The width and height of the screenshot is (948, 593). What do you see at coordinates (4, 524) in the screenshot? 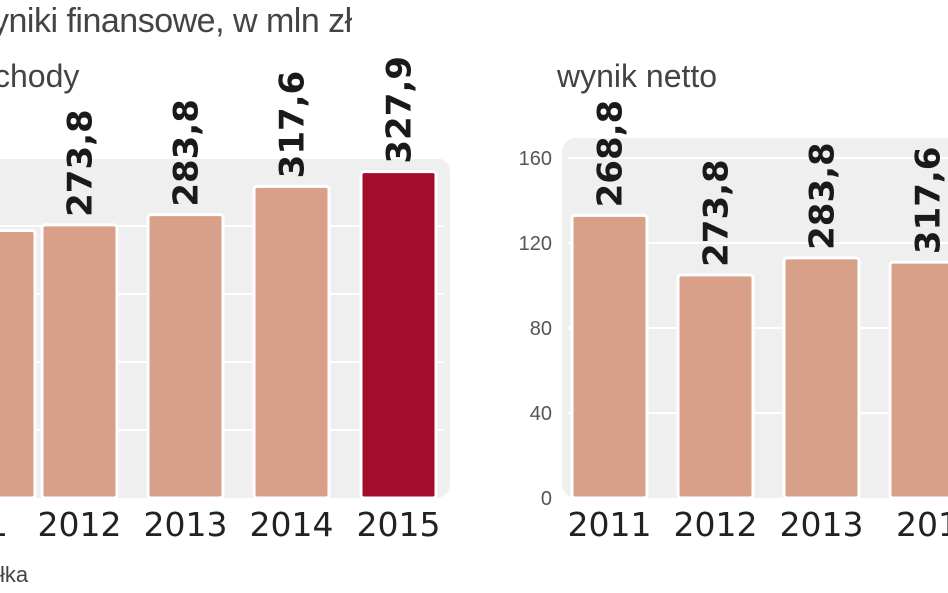
I see `x-category-label: 1` at bounding box center [4, 524].